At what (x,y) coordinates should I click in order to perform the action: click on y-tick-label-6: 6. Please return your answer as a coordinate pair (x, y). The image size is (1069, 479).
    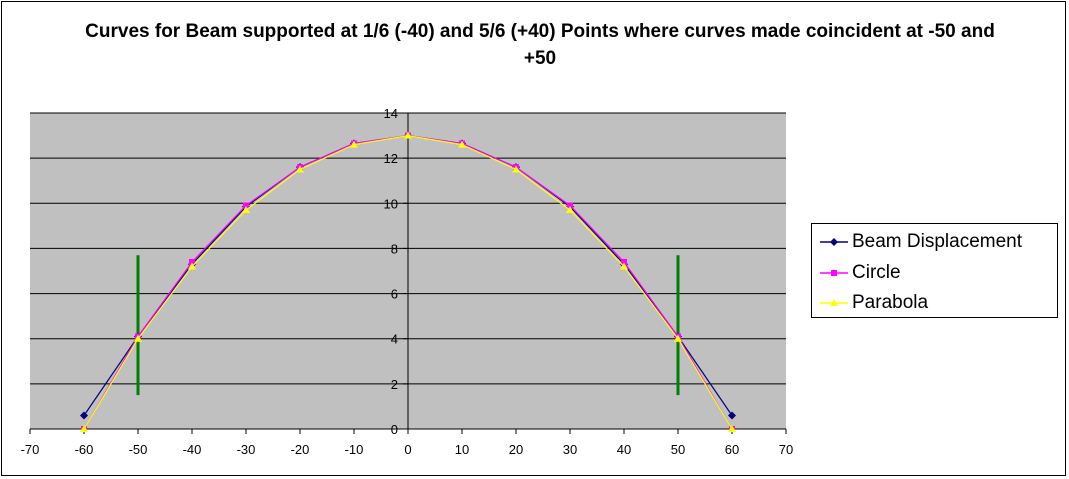
    Looking at the image, I should click on (394, 294).